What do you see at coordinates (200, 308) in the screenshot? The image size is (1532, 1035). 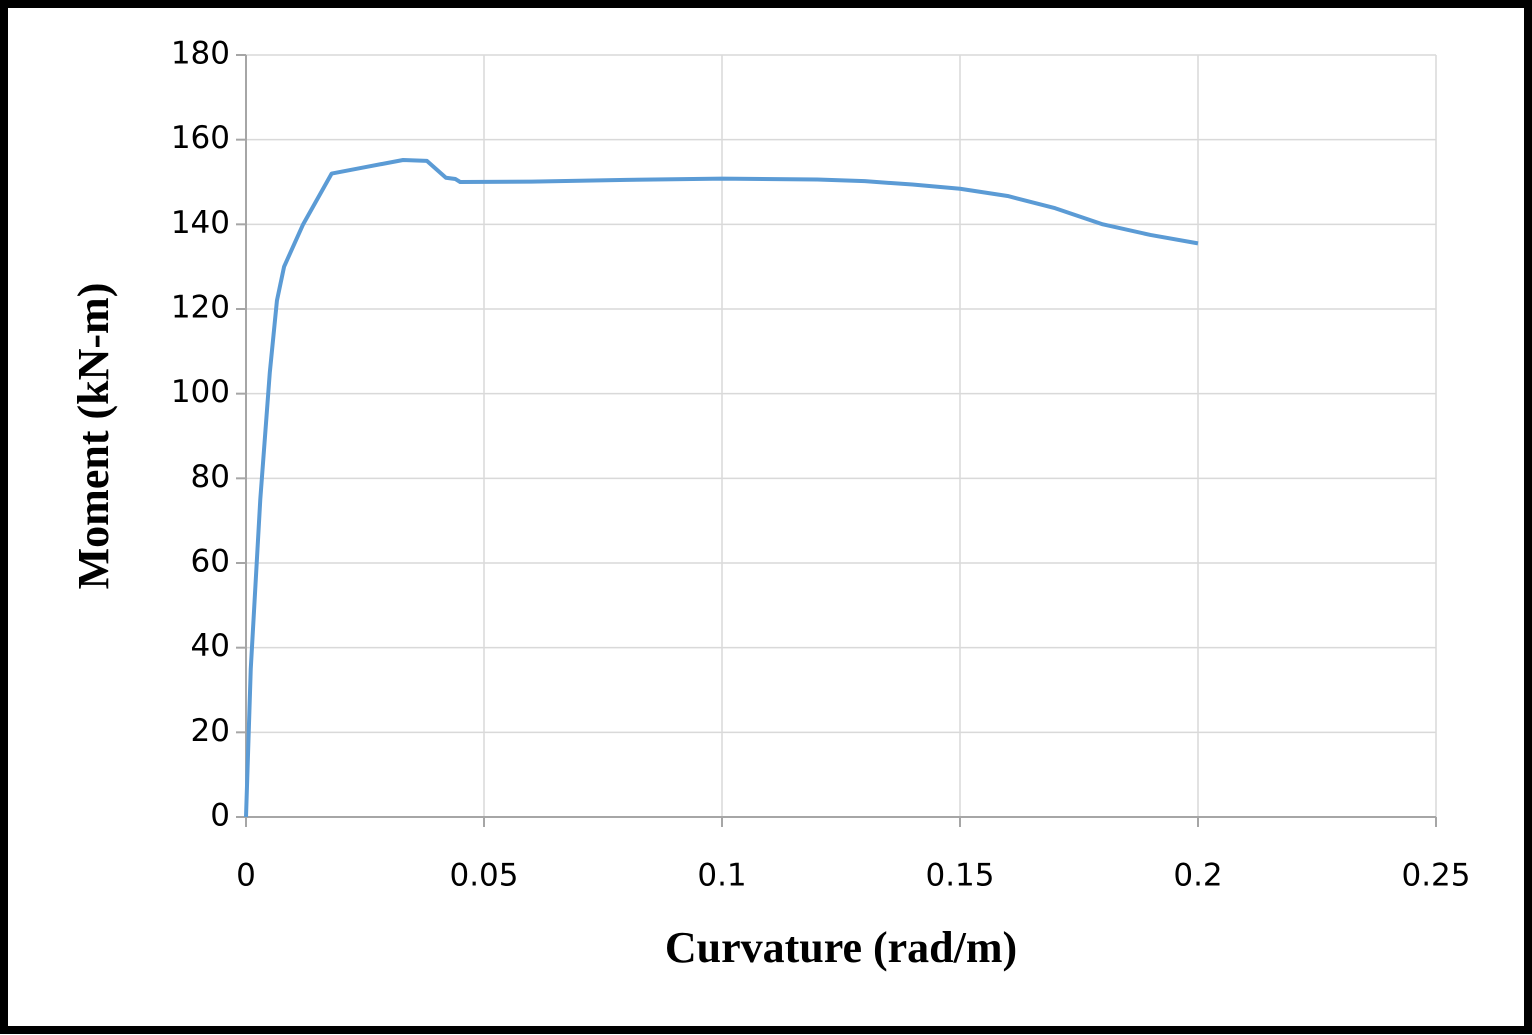 I see `y-tick-label: 120` at bounding box center [200, 308].